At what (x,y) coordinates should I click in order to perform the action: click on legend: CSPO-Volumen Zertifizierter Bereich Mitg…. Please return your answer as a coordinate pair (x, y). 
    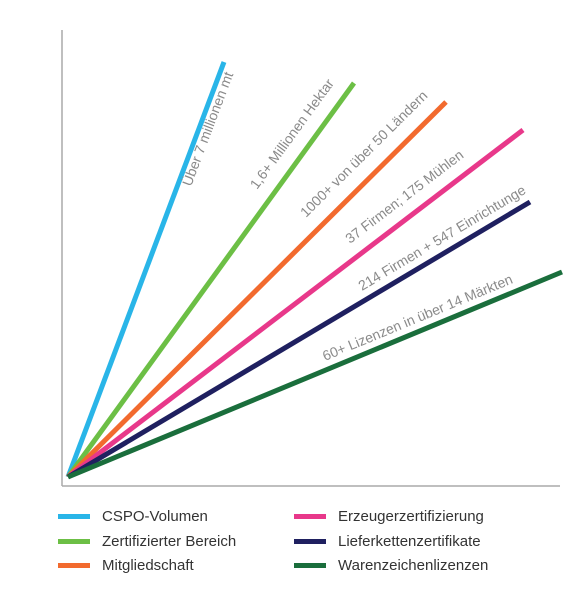
    Looking at the image, I should click on (308, 545).